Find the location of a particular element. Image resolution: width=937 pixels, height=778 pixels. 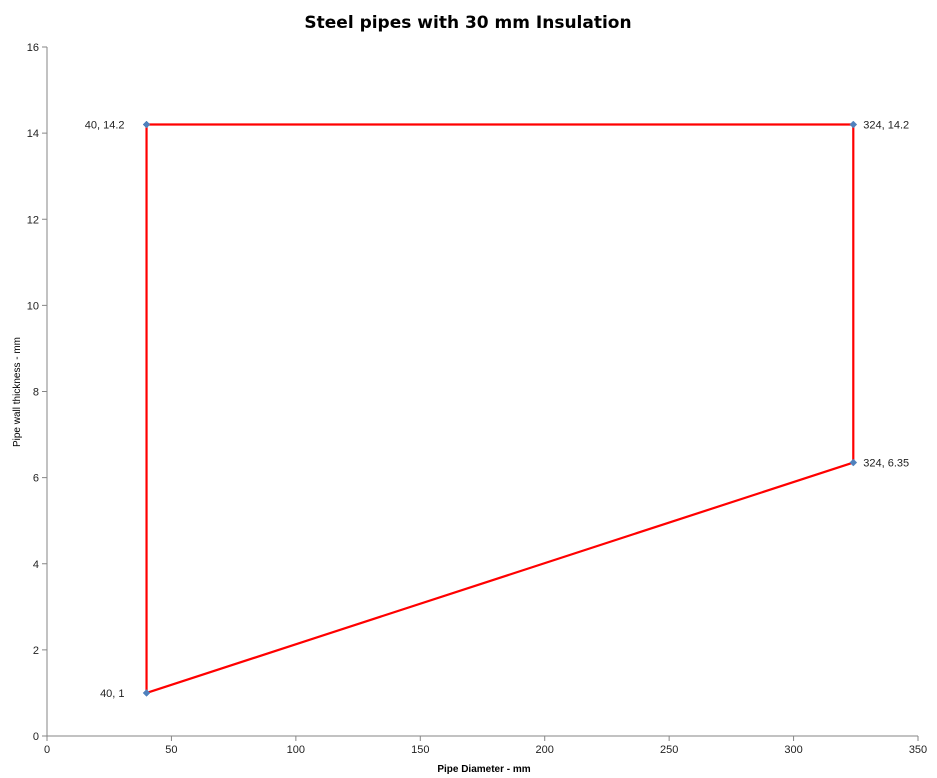

data-label: 40, 14.2 is located at coordinates (105, 126).